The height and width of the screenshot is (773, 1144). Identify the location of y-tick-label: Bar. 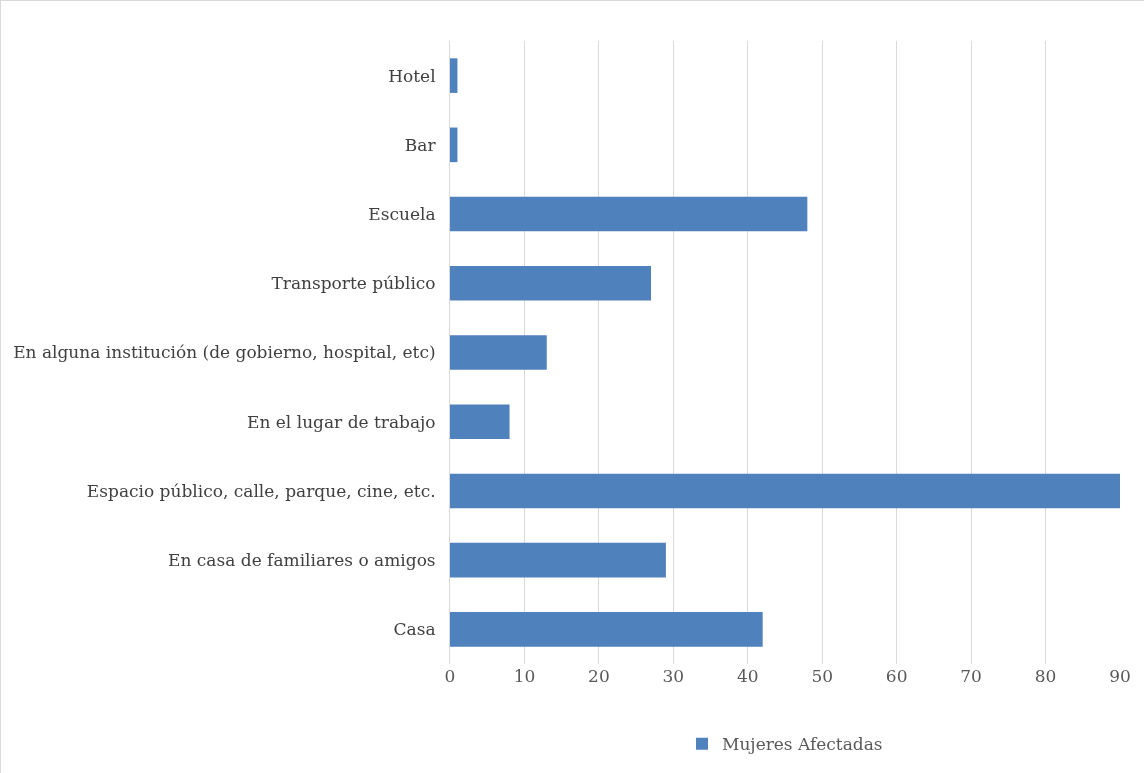
(420, 144).